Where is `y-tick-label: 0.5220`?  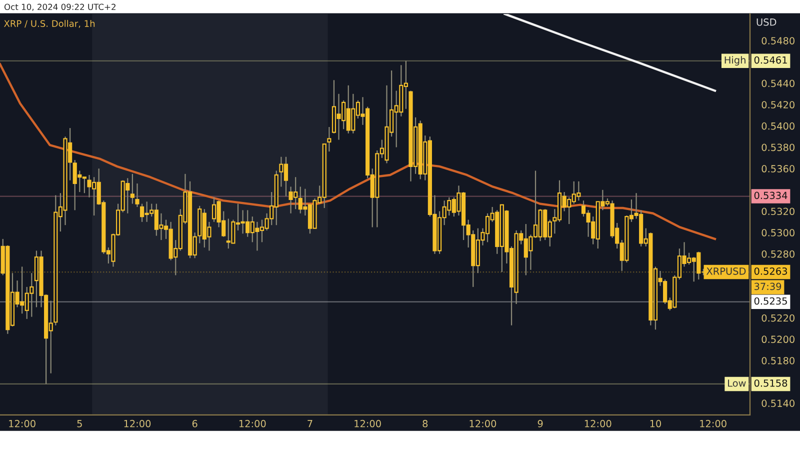 y-tick-label: 0.5220 is located at coordinates (778, 318).